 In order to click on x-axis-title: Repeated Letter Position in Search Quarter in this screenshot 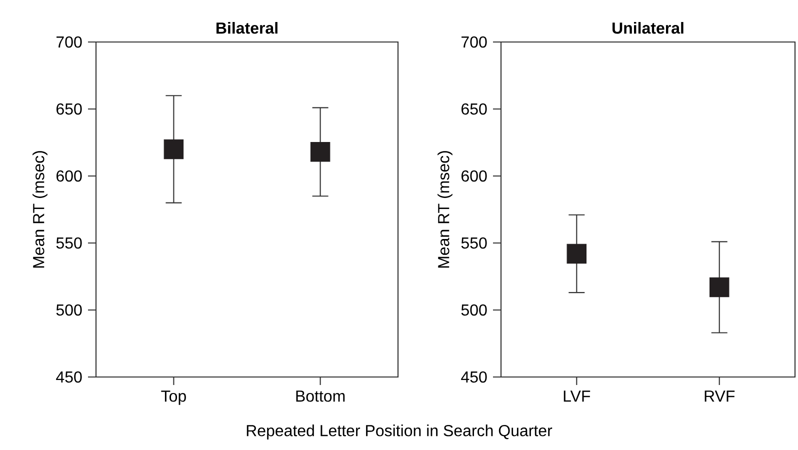, I will do `click(399, 432)`.